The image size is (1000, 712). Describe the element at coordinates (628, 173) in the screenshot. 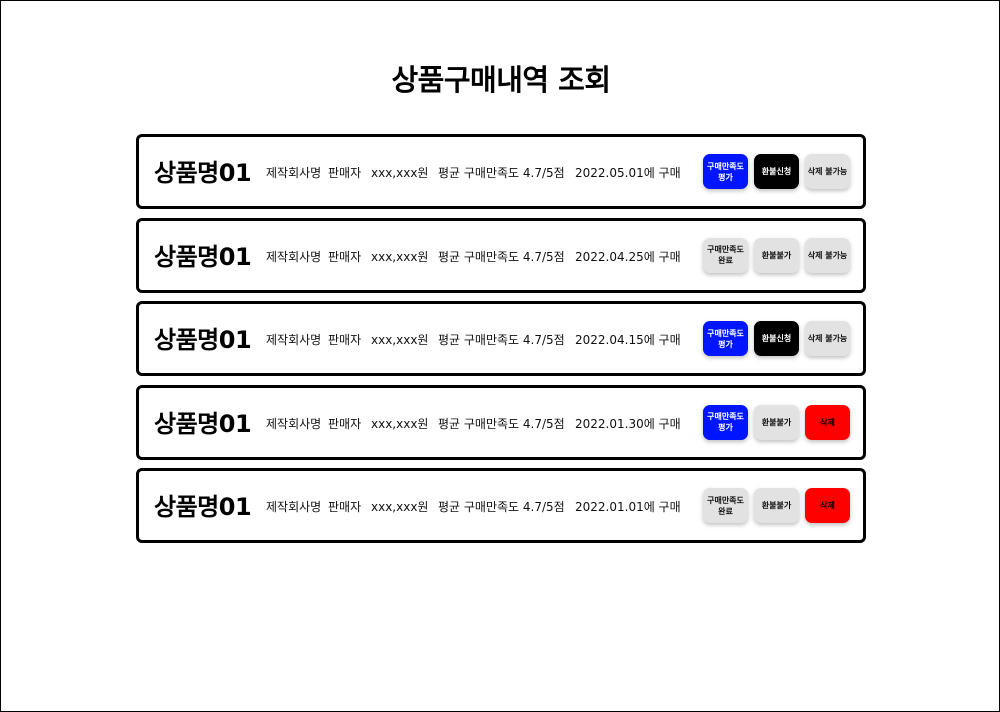

I see `purchase-date: 2022.05.01에 구매` at that location.